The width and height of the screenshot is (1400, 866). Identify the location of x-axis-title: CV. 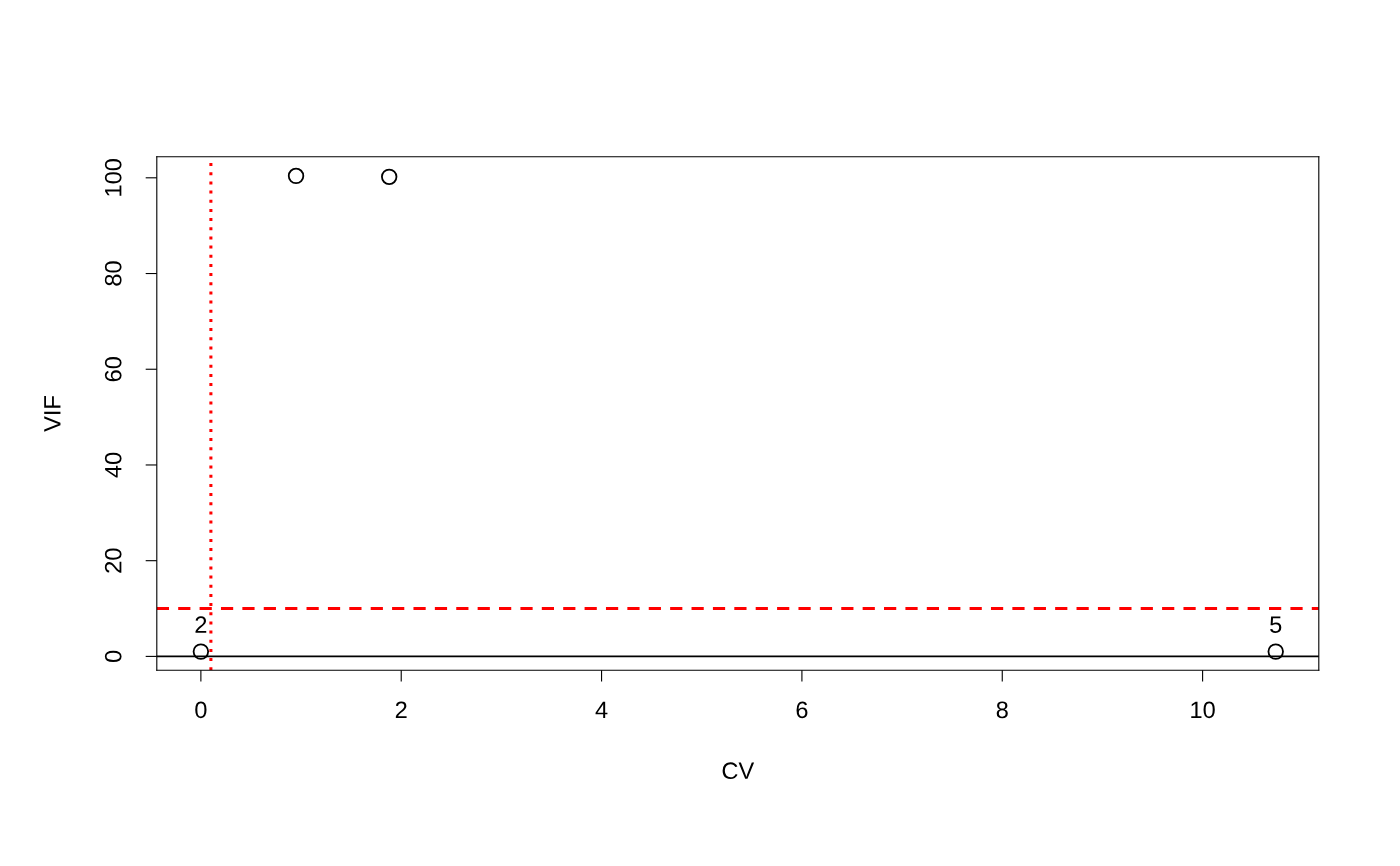
(738, 771).